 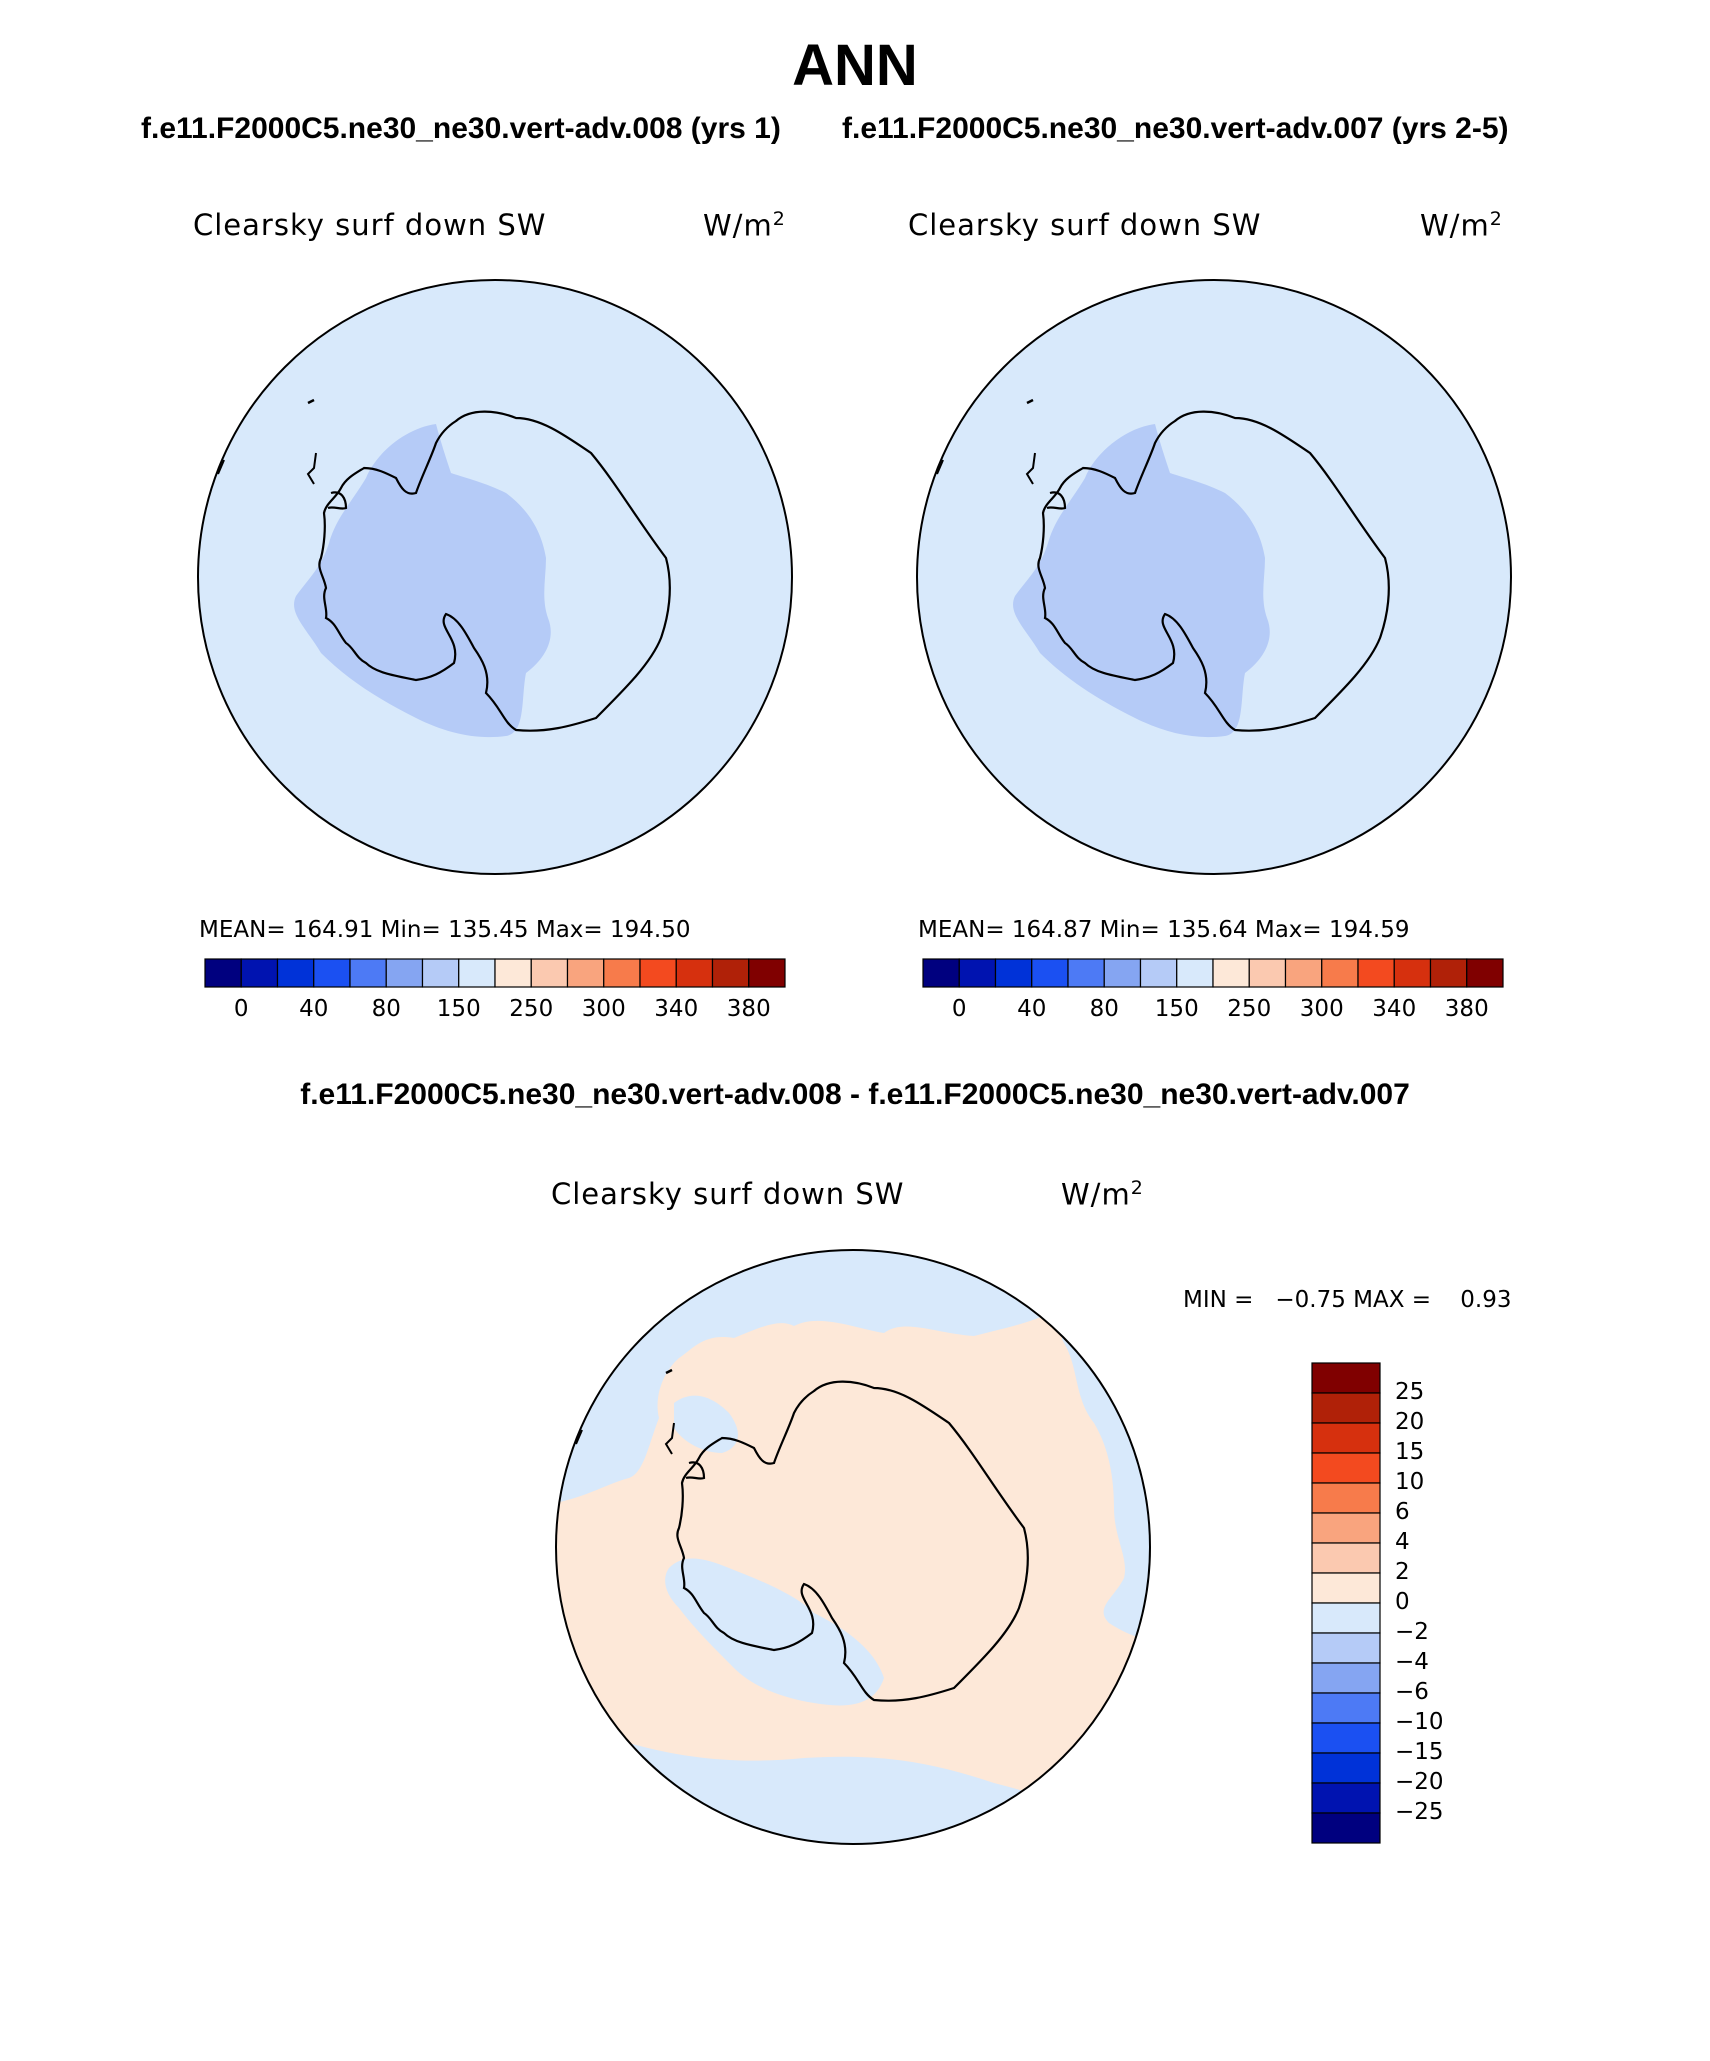 I want to click on panel1-polar-map, so click(x=495, y=577).